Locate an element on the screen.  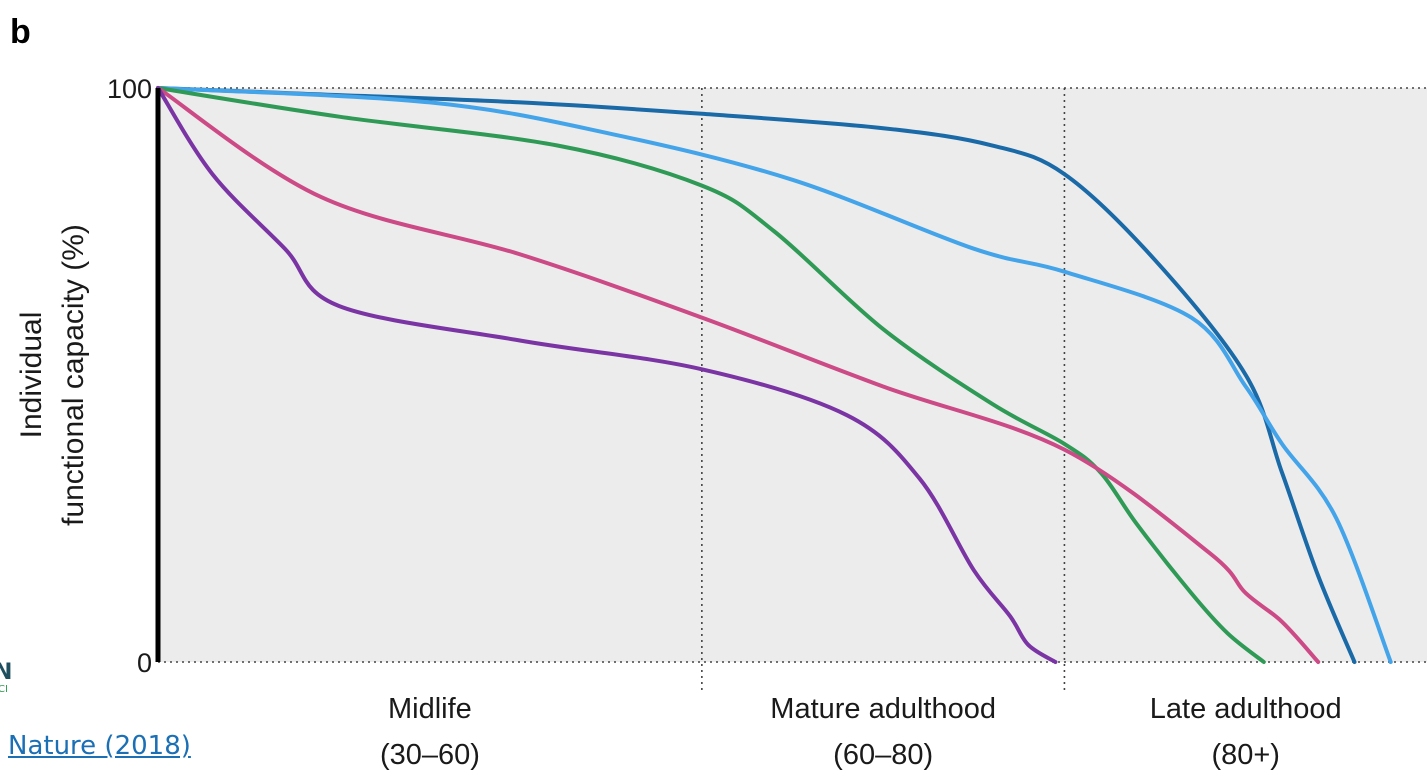
stage-label-name-1: Midlife is located at coordinates (430, 709).